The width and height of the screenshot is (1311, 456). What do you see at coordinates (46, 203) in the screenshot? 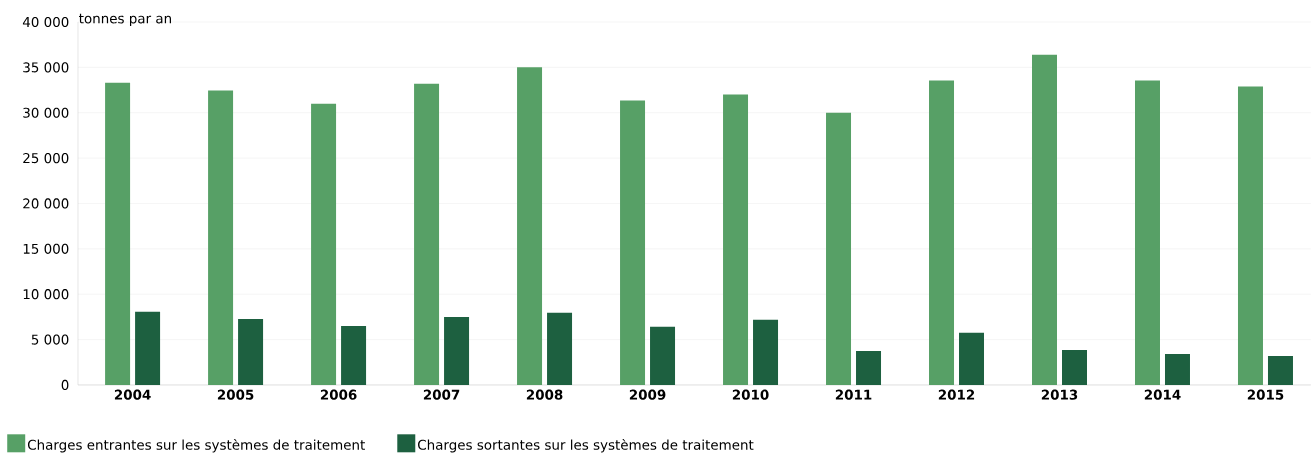
I see `y-tick-label: 20 000` at bounding box center [46, 203].